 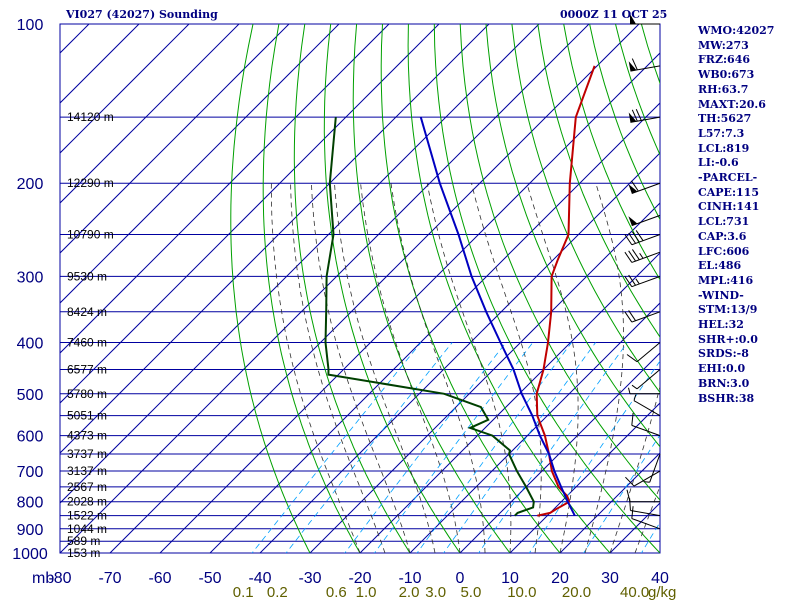 I want to click on index-value: 486, so click(x=730, y=266).